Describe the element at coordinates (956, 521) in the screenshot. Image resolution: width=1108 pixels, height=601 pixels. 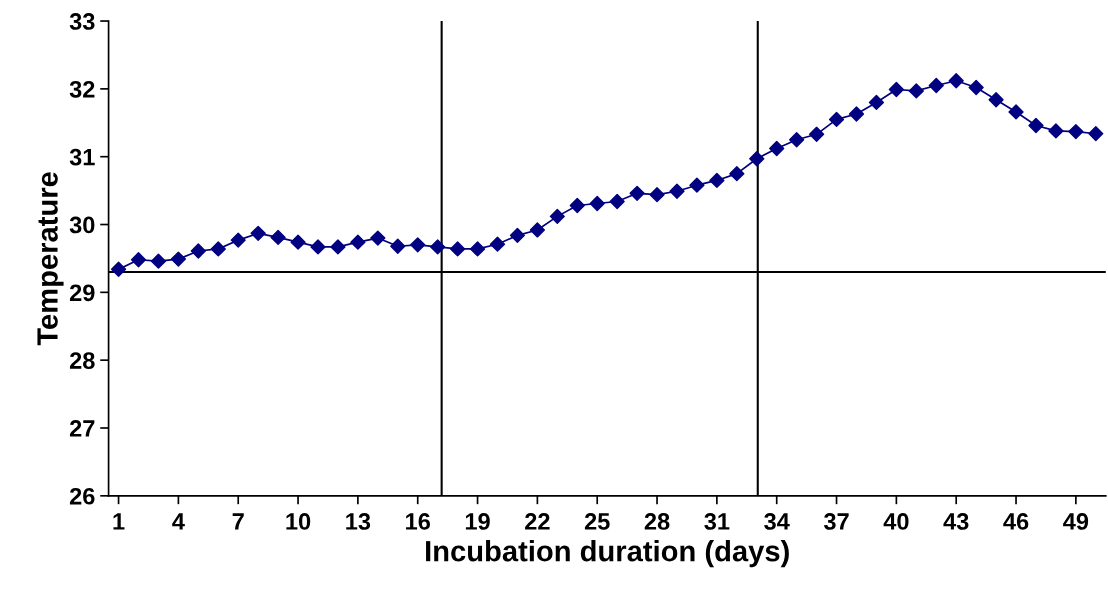
I see `x-tick-label: 43` at that location.